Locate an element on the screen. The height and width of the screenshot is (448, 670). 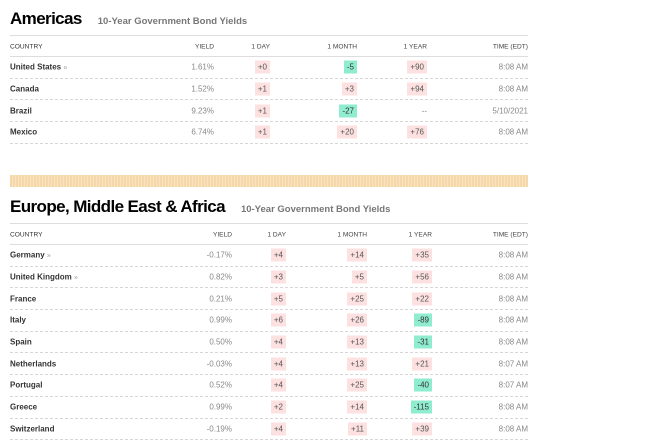
country-name: Netherlands is located at coordinates (33, 363).